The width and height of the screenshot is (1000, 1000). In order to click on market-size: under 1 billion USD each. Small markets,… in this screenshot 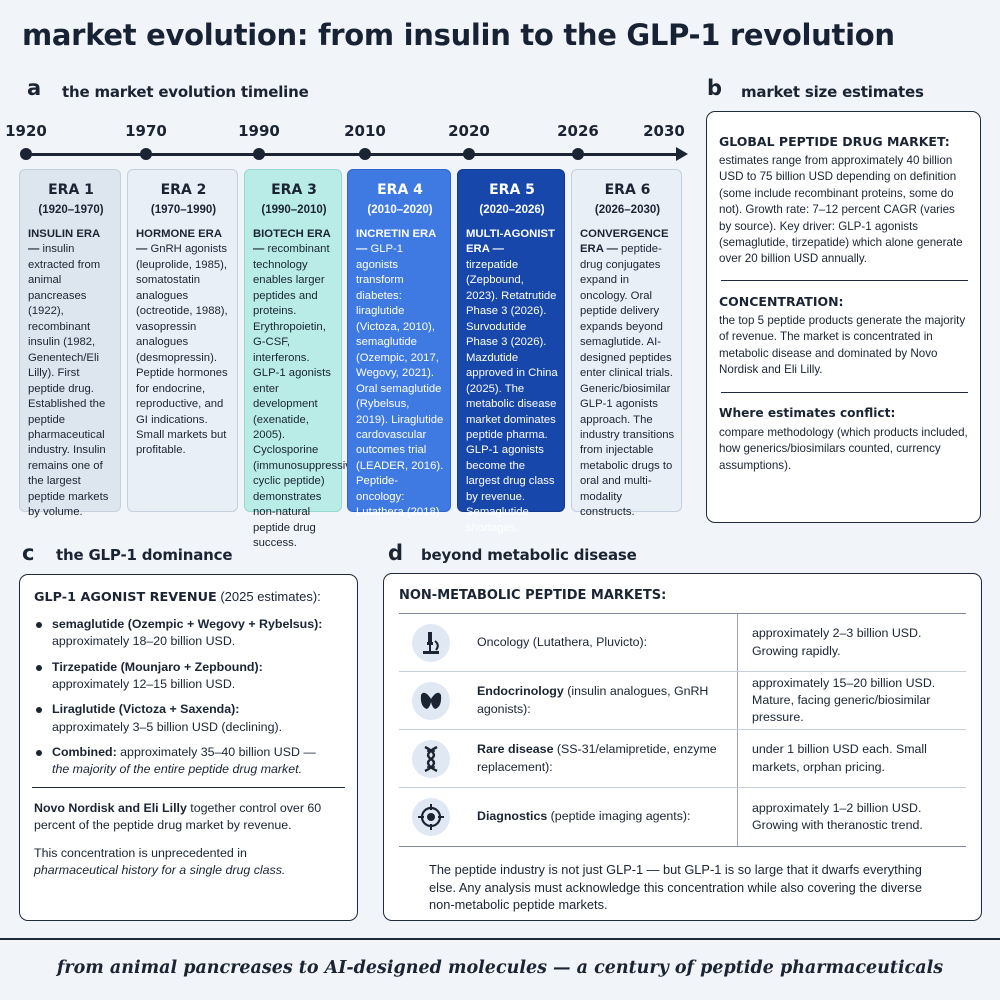, I will do `click(851, 758)`.